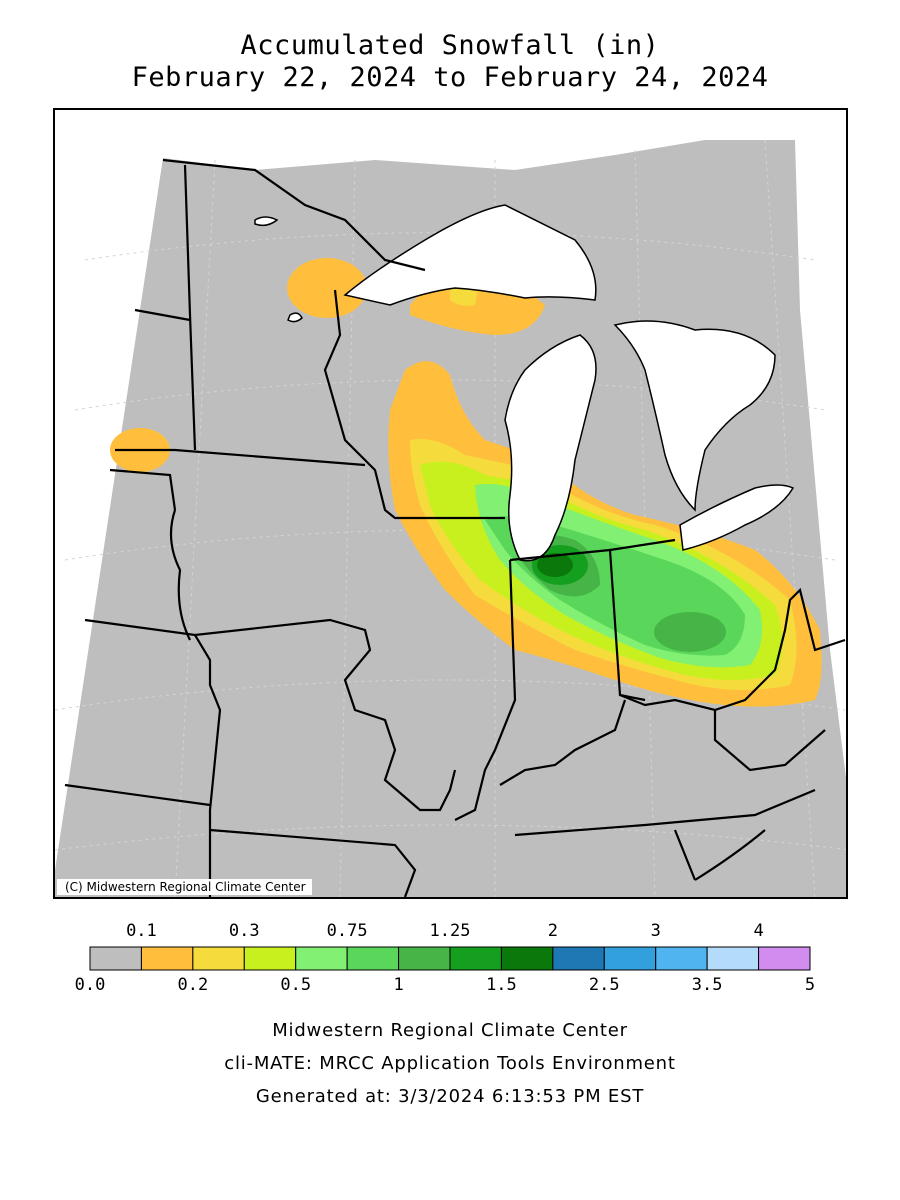 The image size is (900, 1200). Describe the element at coordinates (141, 931) in the screenshot. I see `legend-top-label: 0.1` at that location.